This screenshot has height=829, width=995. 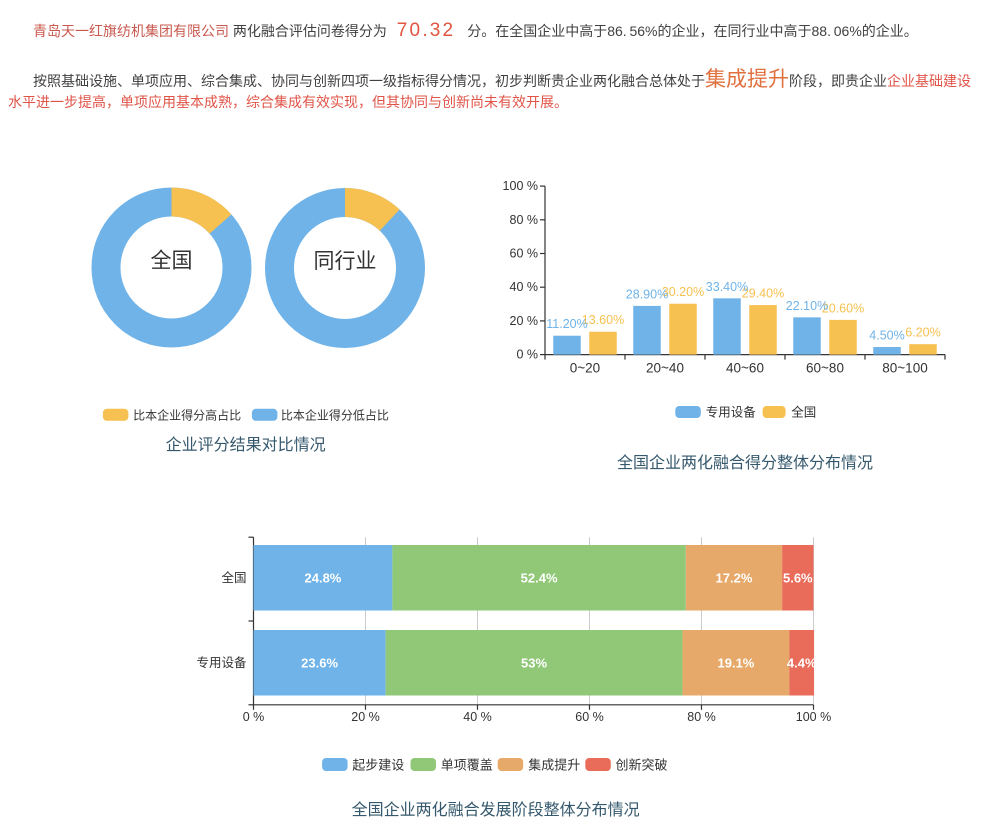 What do you see at coordinates (603, 320) in the screenshot?
I see `svg-text: 13.60%` at bounding box center [603, 320].